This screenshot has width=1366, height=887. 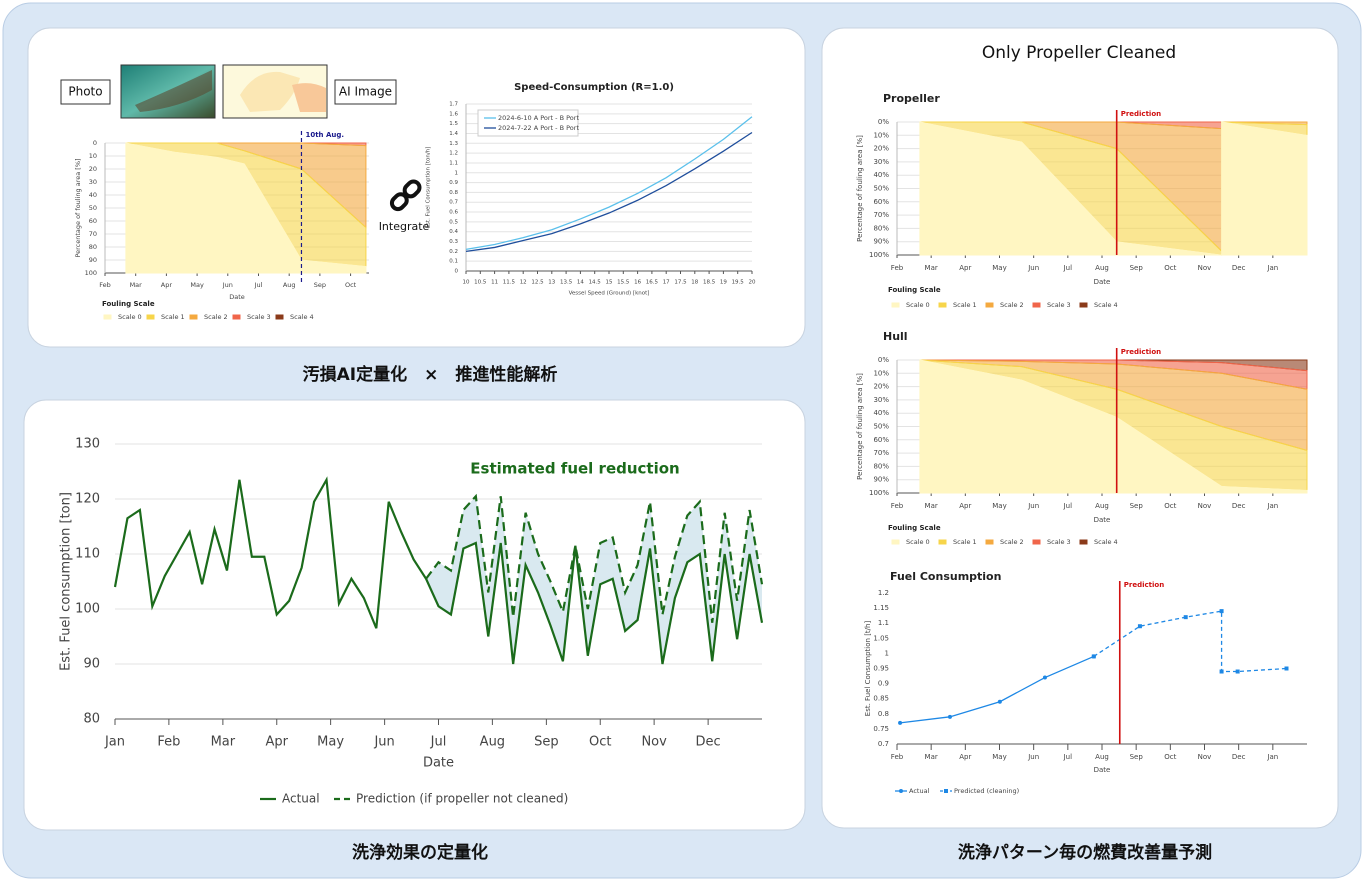 I want to click on x-axis-label: Date, so click(x=1102, y=770).